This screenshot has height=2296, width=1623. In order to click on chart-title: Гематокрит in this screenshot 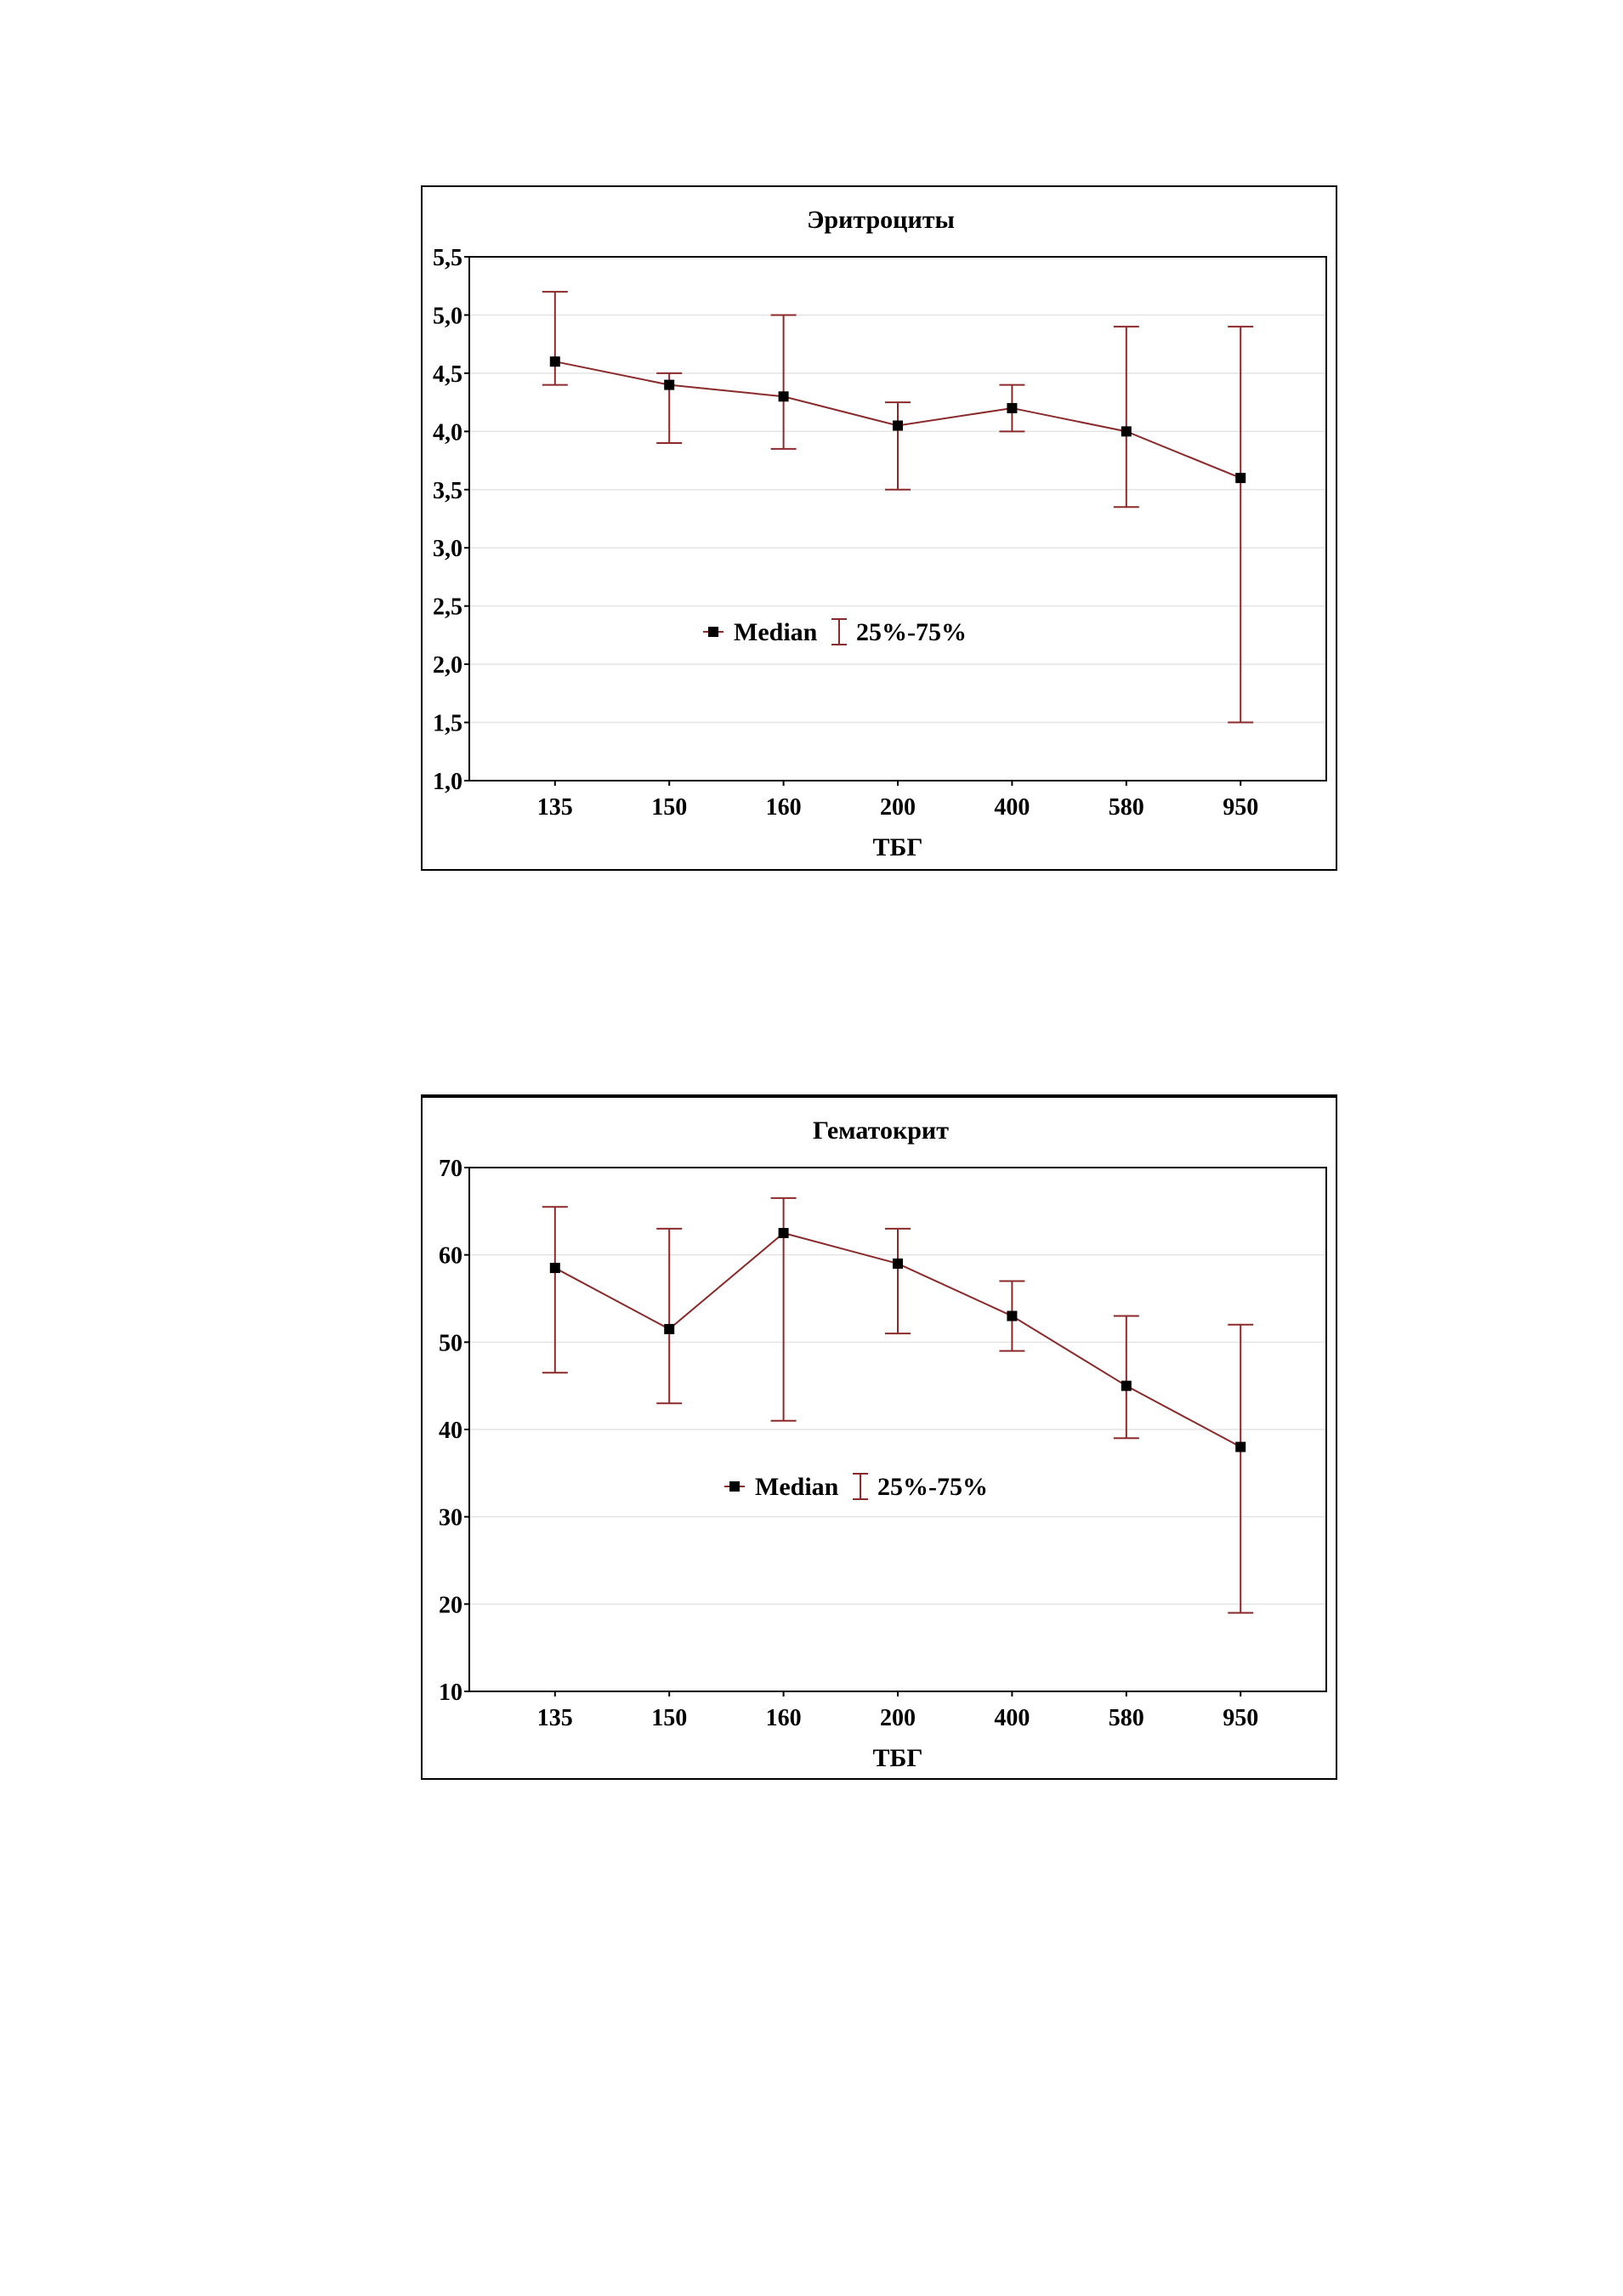, I will do `click(881, 1131)`.